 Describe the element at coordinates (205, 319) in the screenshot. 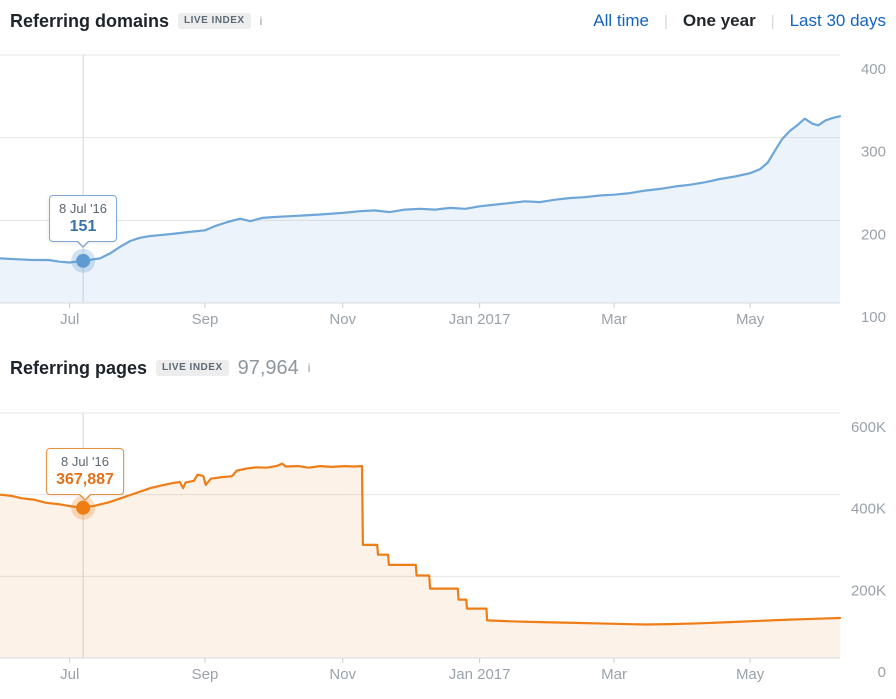

I see `domains-x-axis-label: Sep` at that location.